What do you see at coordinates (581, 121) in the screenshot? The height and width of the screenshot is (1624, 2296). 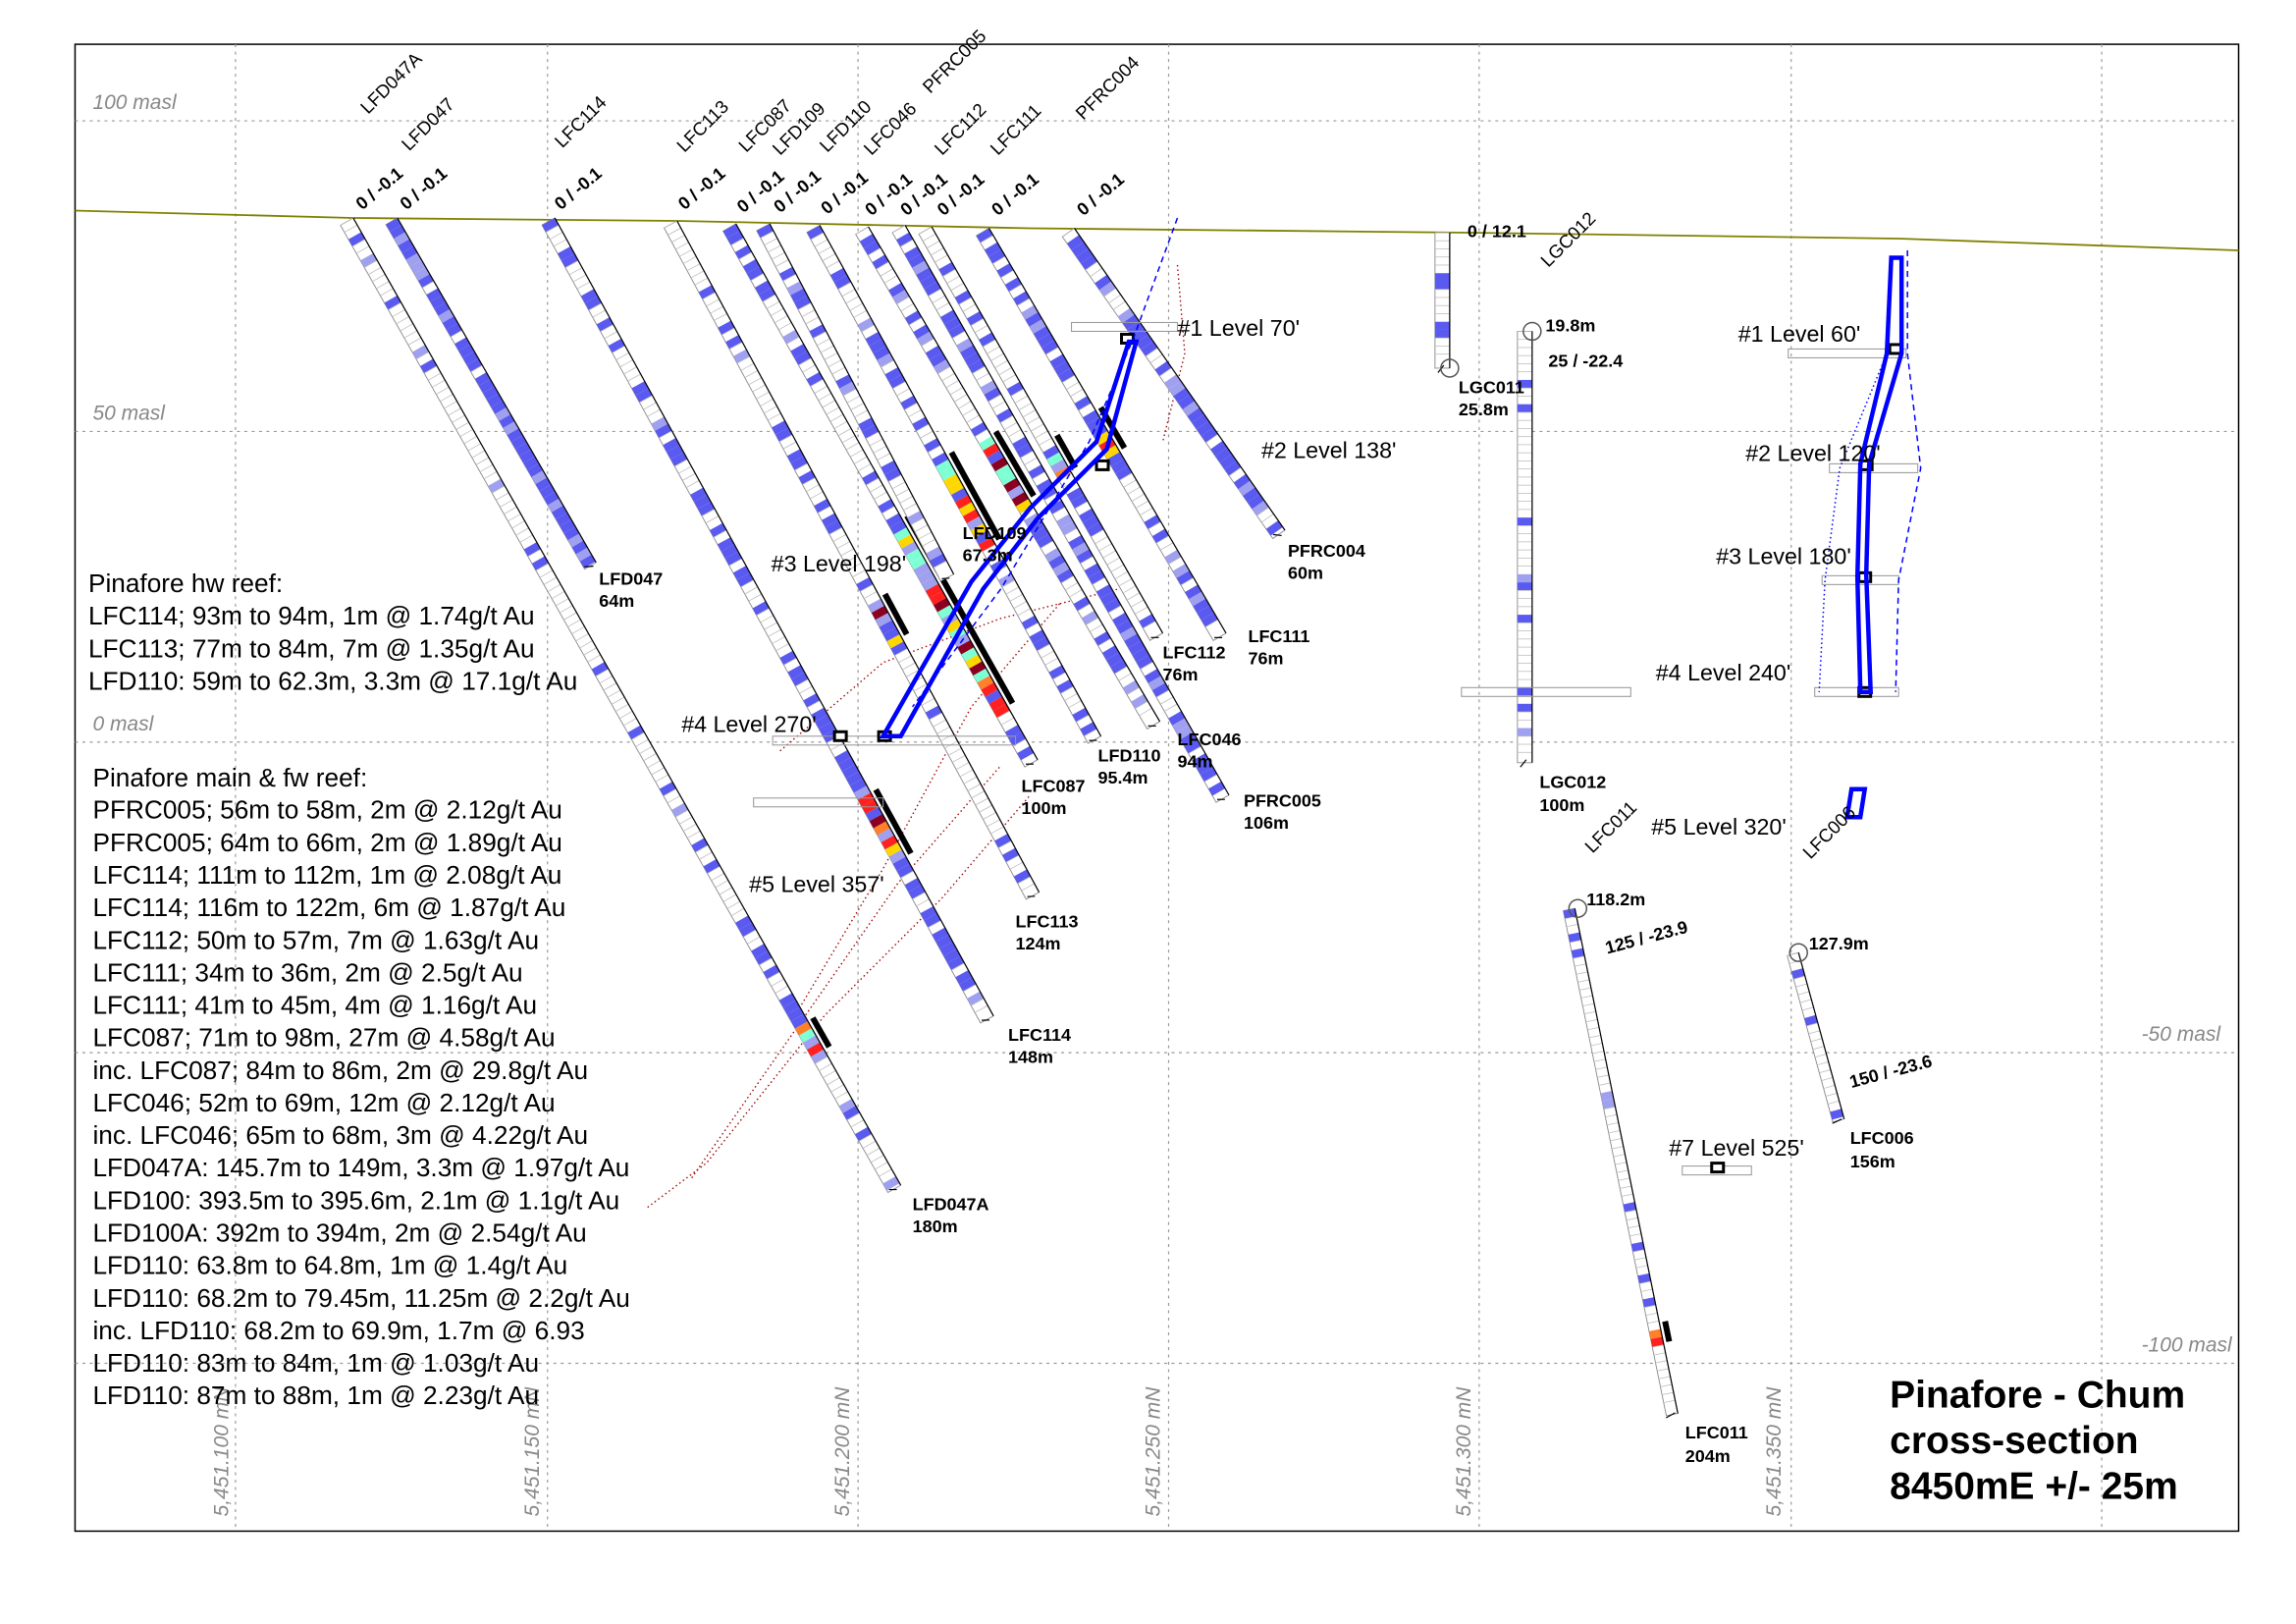 I see `hole-name-label: LFC114` at bounding box center [581, 121].